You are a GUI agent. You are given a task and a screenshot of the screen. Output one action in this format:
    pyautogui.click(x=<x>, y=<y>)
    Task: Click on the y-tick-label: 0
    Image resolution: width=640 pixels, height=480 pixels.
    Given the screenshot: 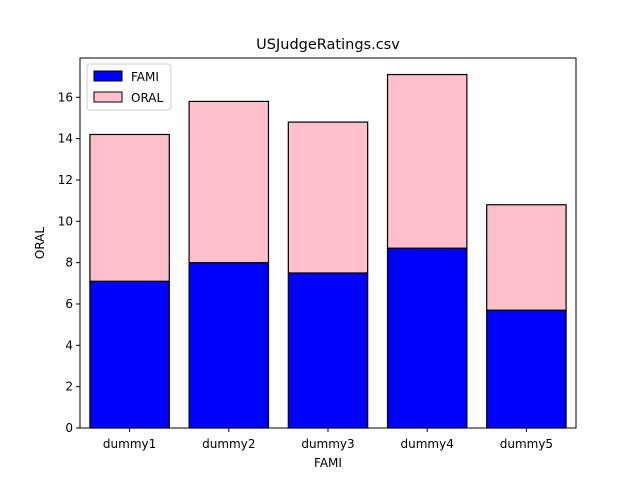 What is the action you would take?
    pyautogui.click(x=69, y=428)
    